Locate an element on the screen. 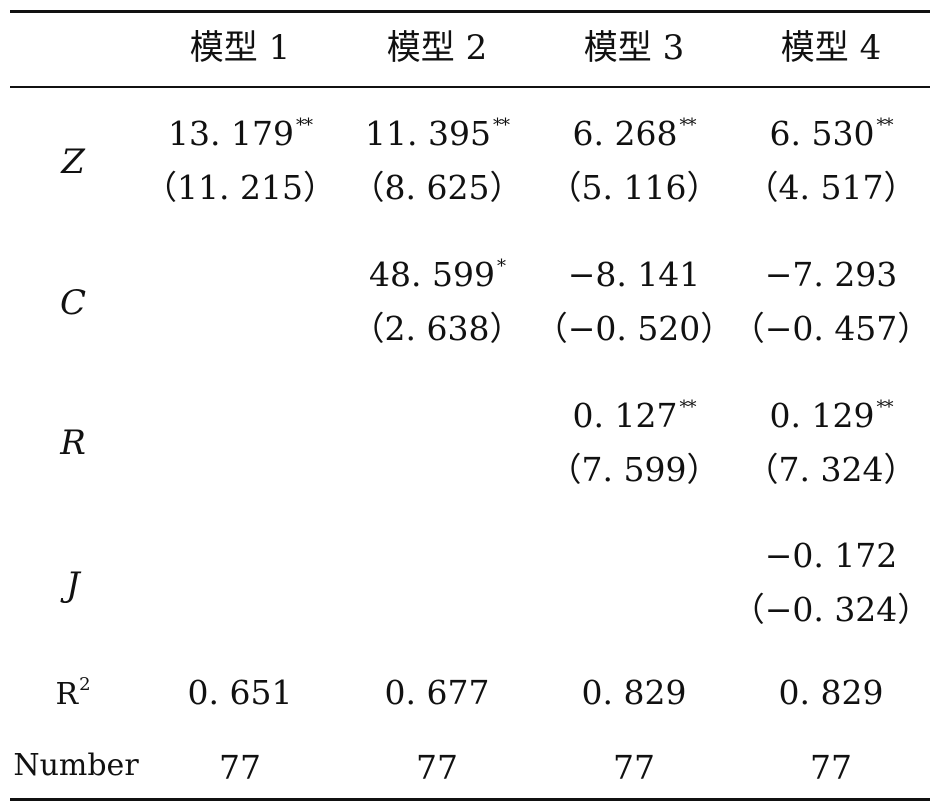 The image size is (939, 808). r-squared-m2: 0. 677 is located at coordinates (437, 692).